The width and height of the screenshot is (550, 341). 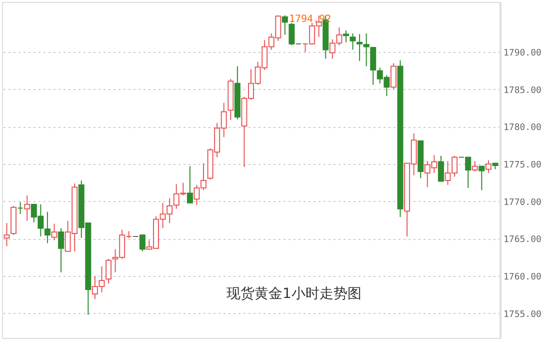 I want to click on y-tick-label: 1755.00, so click(x=523, y=315).